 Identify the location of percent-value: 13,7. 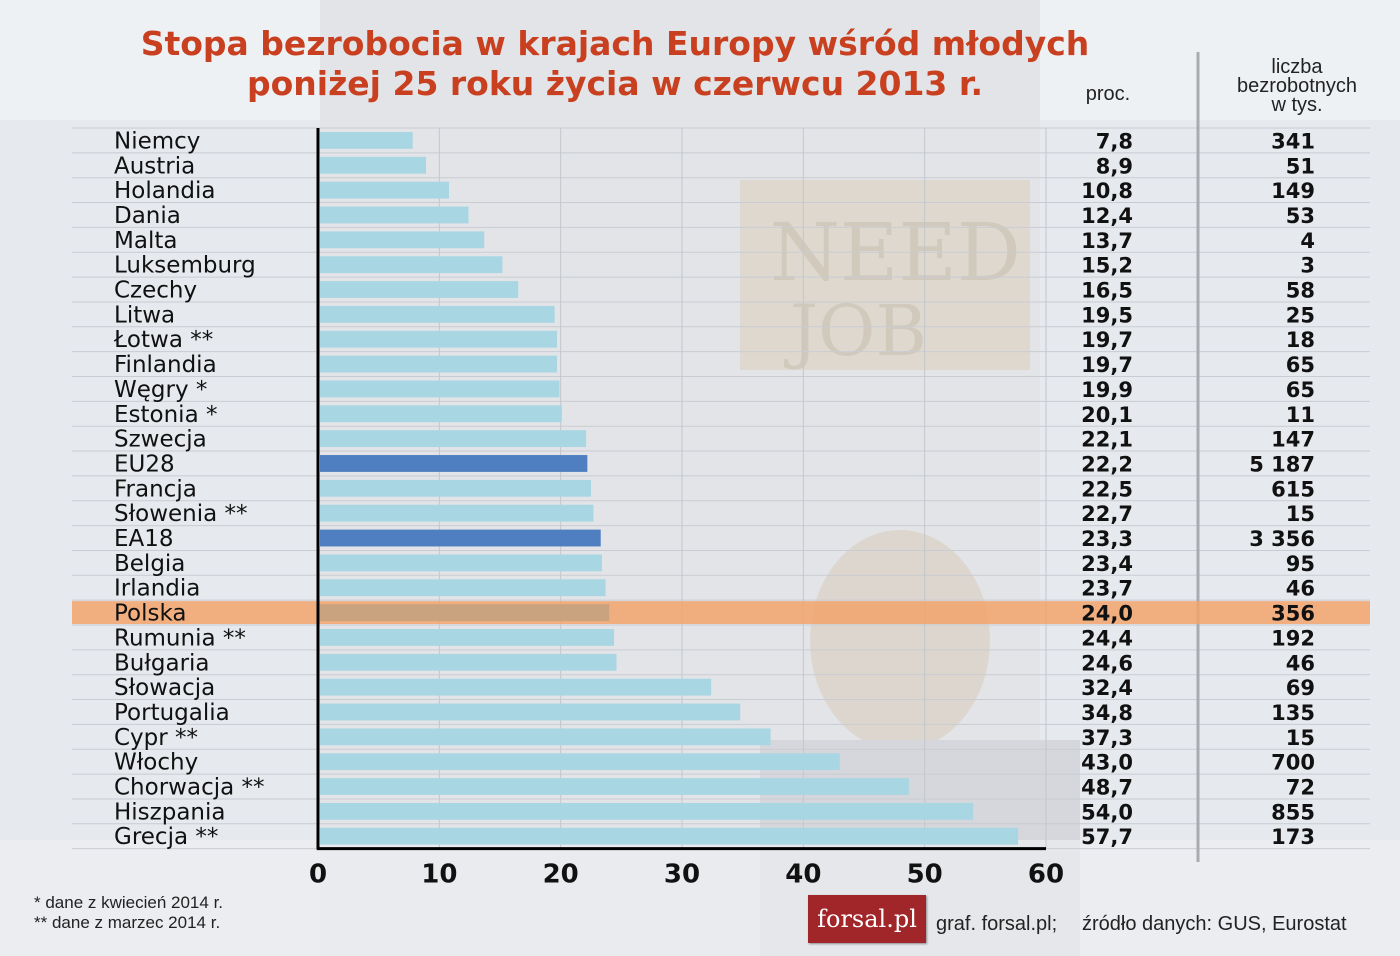
(1107, 241).